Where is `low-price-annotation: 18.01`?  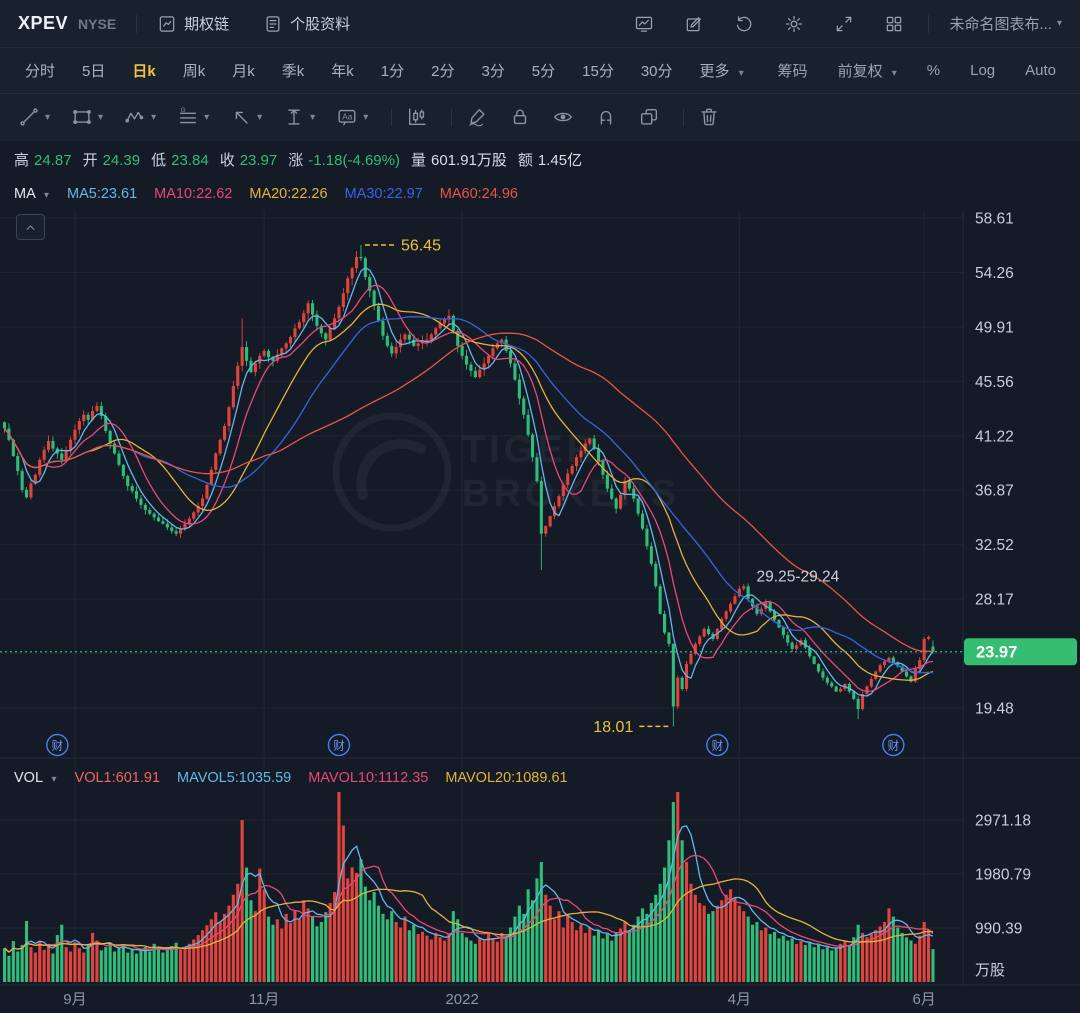 low-price-annotation: 18.01 is located at coordinates (613, 727).